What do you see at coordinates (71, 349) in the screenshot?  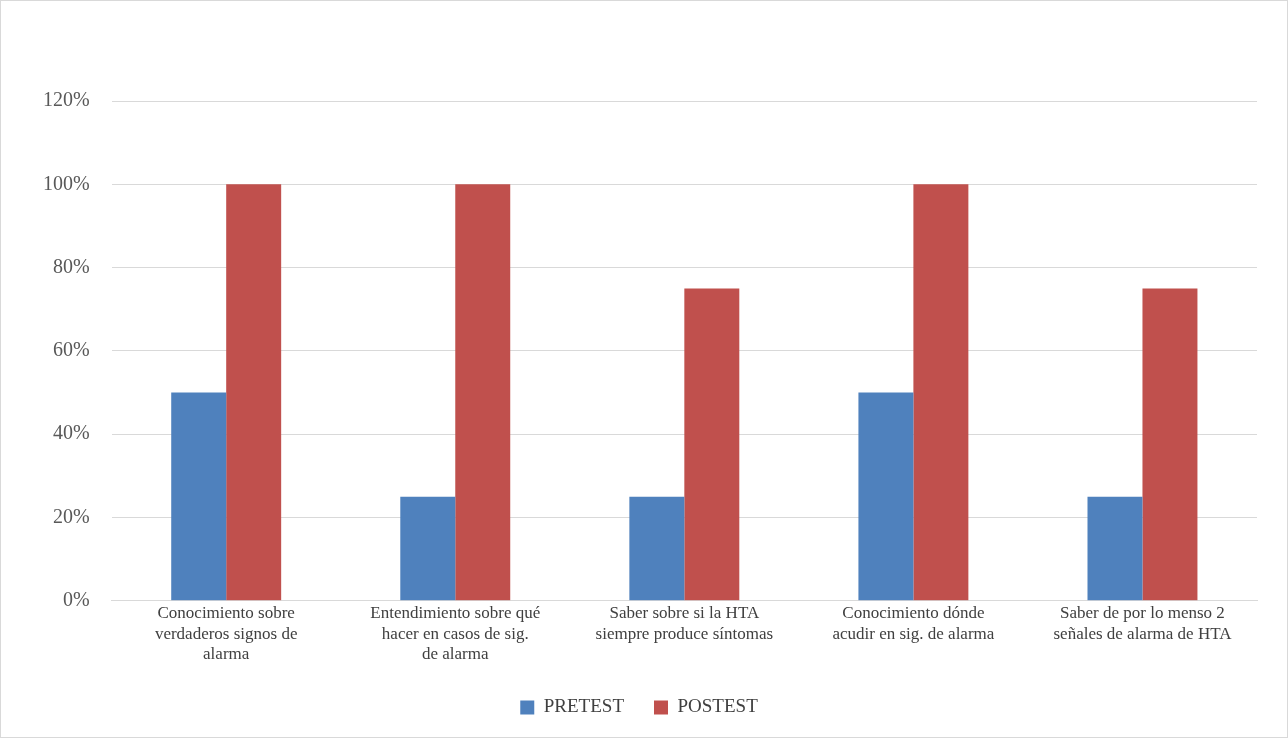 I see `y-tick-label: 60%` at bounding box center [71, 349].